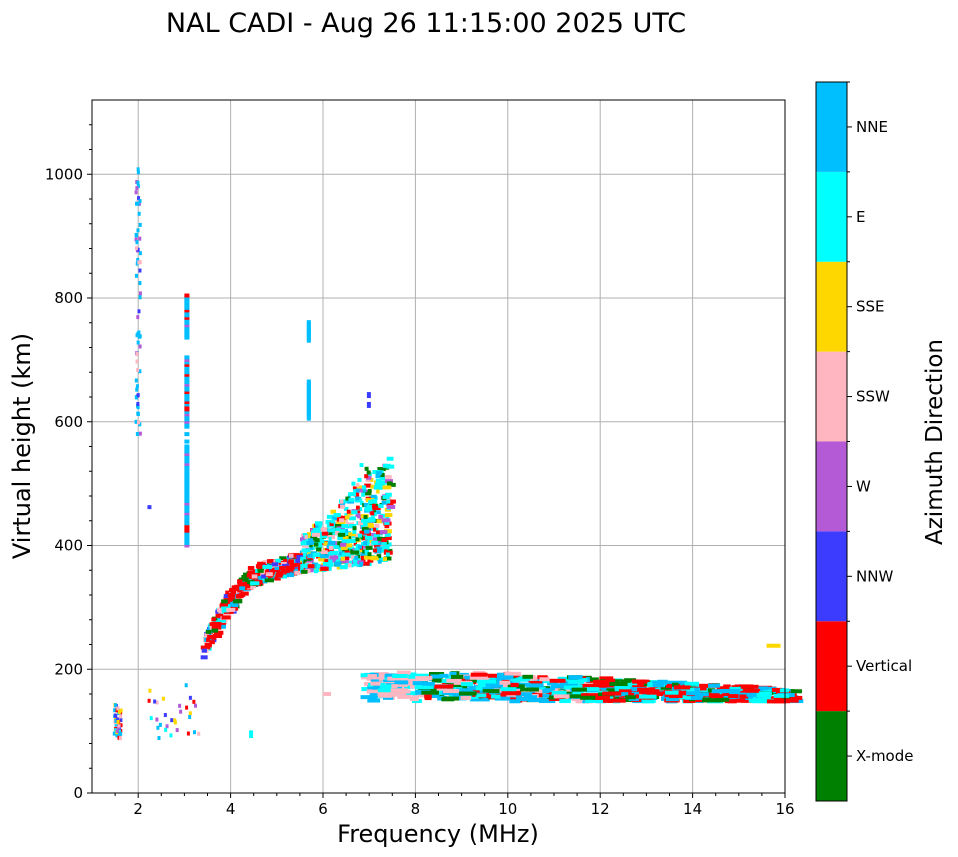 The image size is (958, 857). What do you see at coordinates (138, 809) in the screenshot?
I see `x-tick-label: 2` at bounding box center [138, 809].